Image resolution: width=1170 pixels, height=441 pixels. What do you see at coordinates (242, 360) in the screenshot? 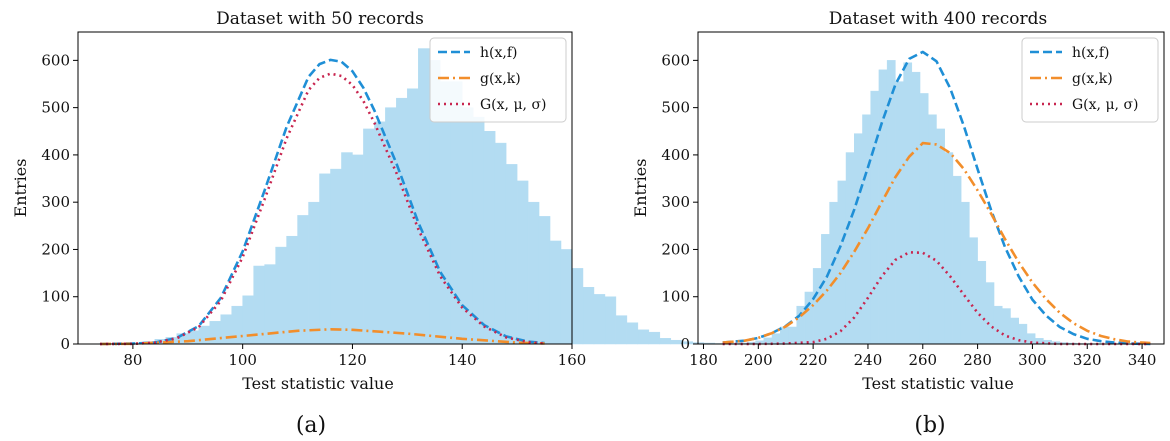
I see `x-tick-label: 100` at bounding box center [242, 360].